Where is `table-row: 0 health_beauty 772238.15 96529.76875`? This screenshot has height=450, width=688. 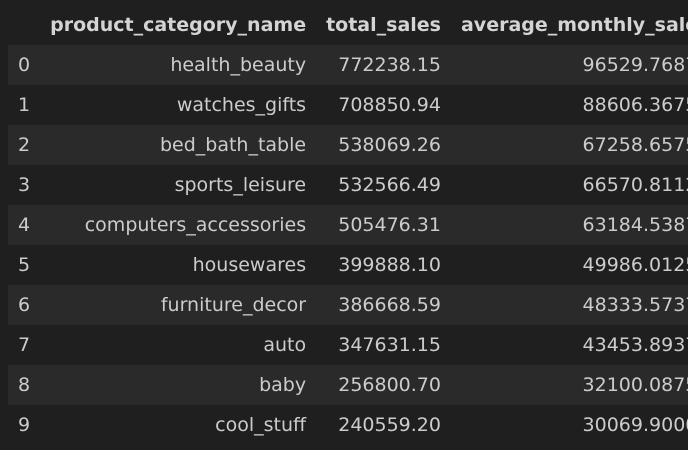 table-row: 0 health_beauty 772238.15 96529.76875 is located at coordinates (348, 65).